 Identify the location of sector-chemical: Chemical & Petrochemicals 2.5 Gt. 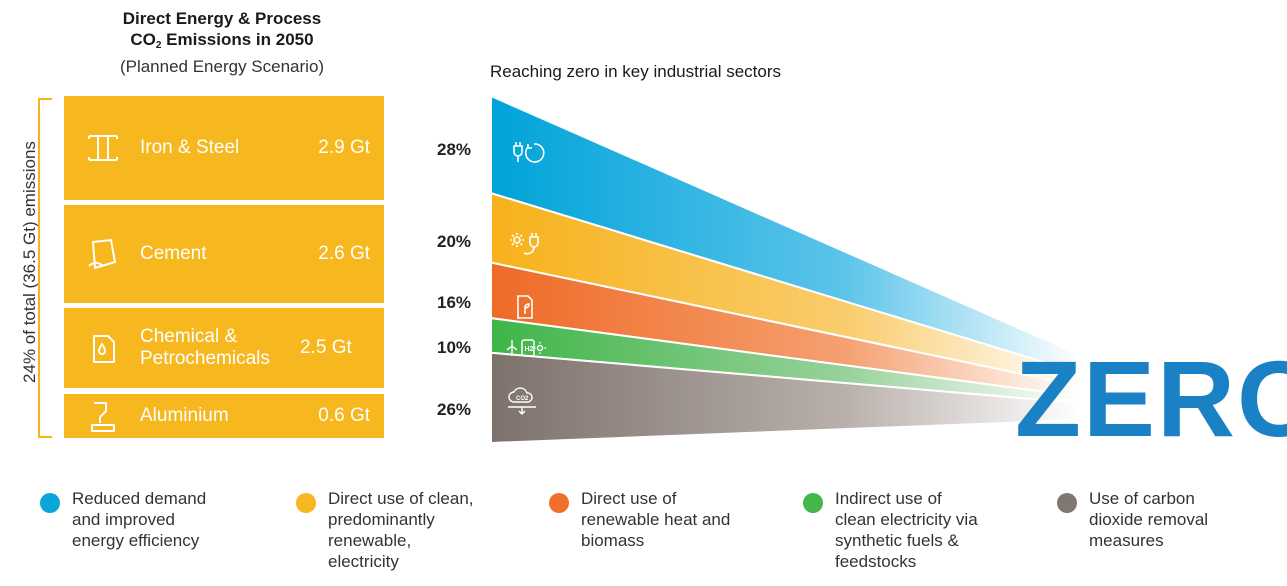
(224, 348).